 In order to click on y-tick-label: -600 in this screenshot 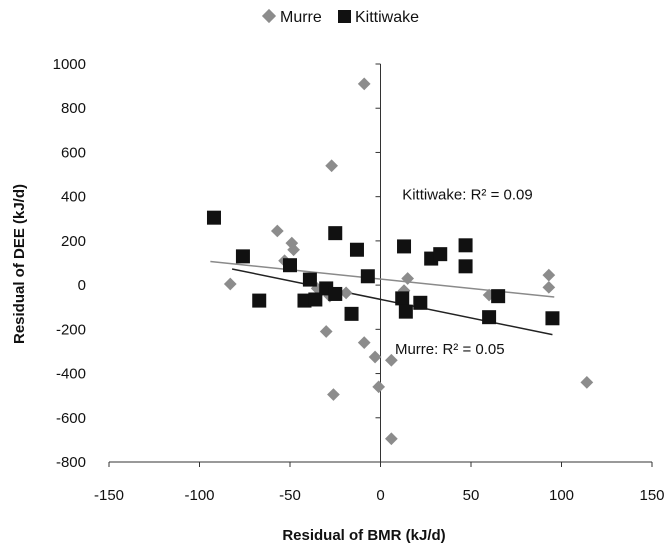, I will do `click(71, 418)`.